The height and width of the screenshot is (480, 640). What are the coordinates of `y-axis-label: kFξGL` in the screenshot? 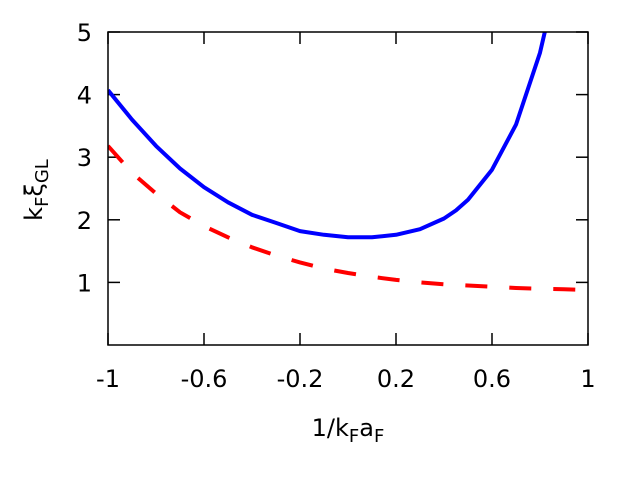 It's located at (36, 190).